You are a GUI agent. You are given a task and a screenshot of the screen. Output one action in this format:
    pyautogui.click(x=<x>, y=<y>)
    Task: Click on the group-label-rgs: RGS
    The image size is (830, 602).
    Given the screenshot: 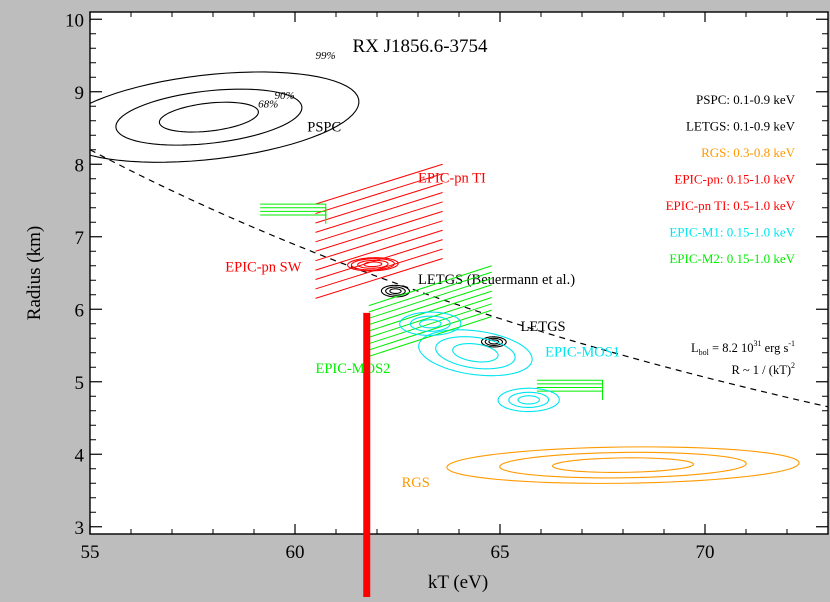 What is the action you would take?
    pyautogui.click(x=416, y=483)
    